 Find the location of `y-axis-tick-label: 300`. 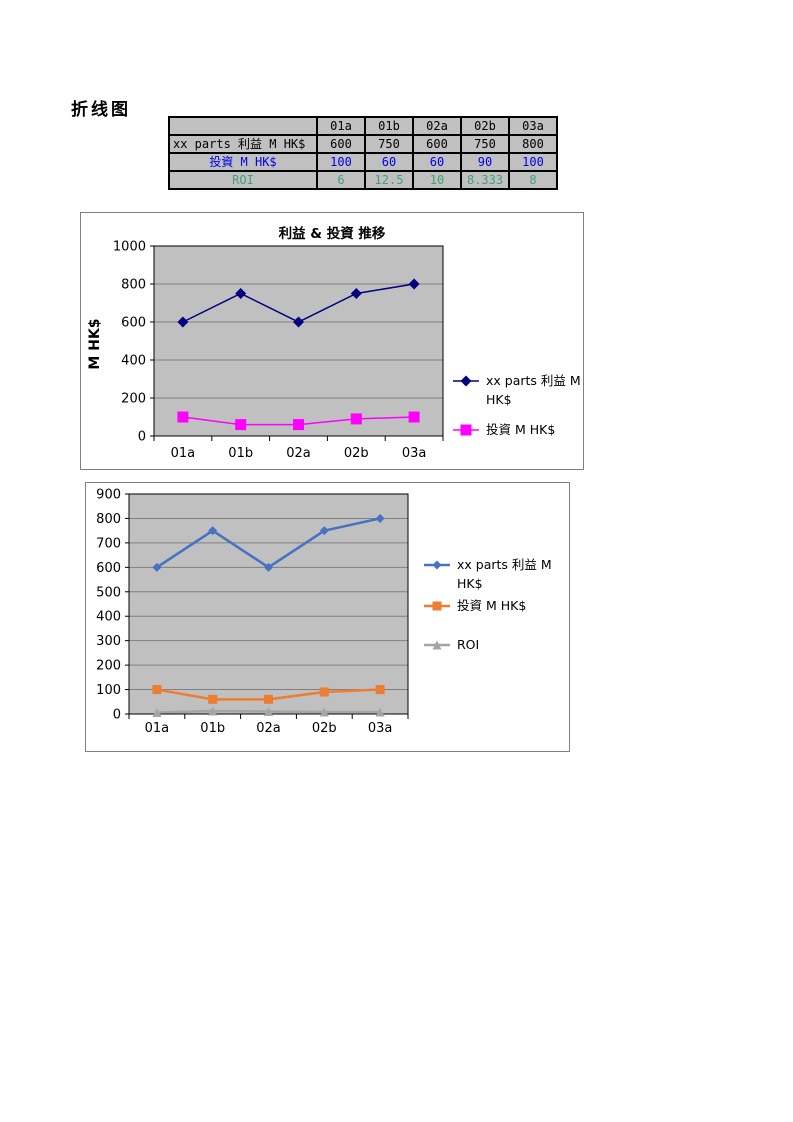

y-axis-tick-label: 300 is located at coordinates (108, 641).